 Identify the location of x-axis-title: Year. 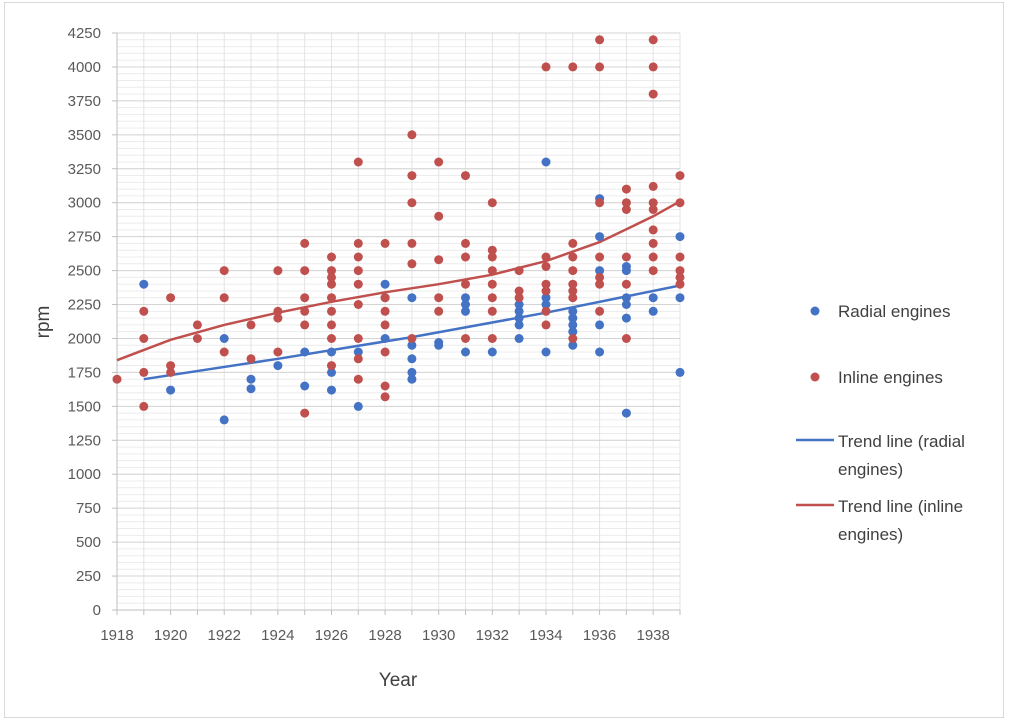
(398, 680).